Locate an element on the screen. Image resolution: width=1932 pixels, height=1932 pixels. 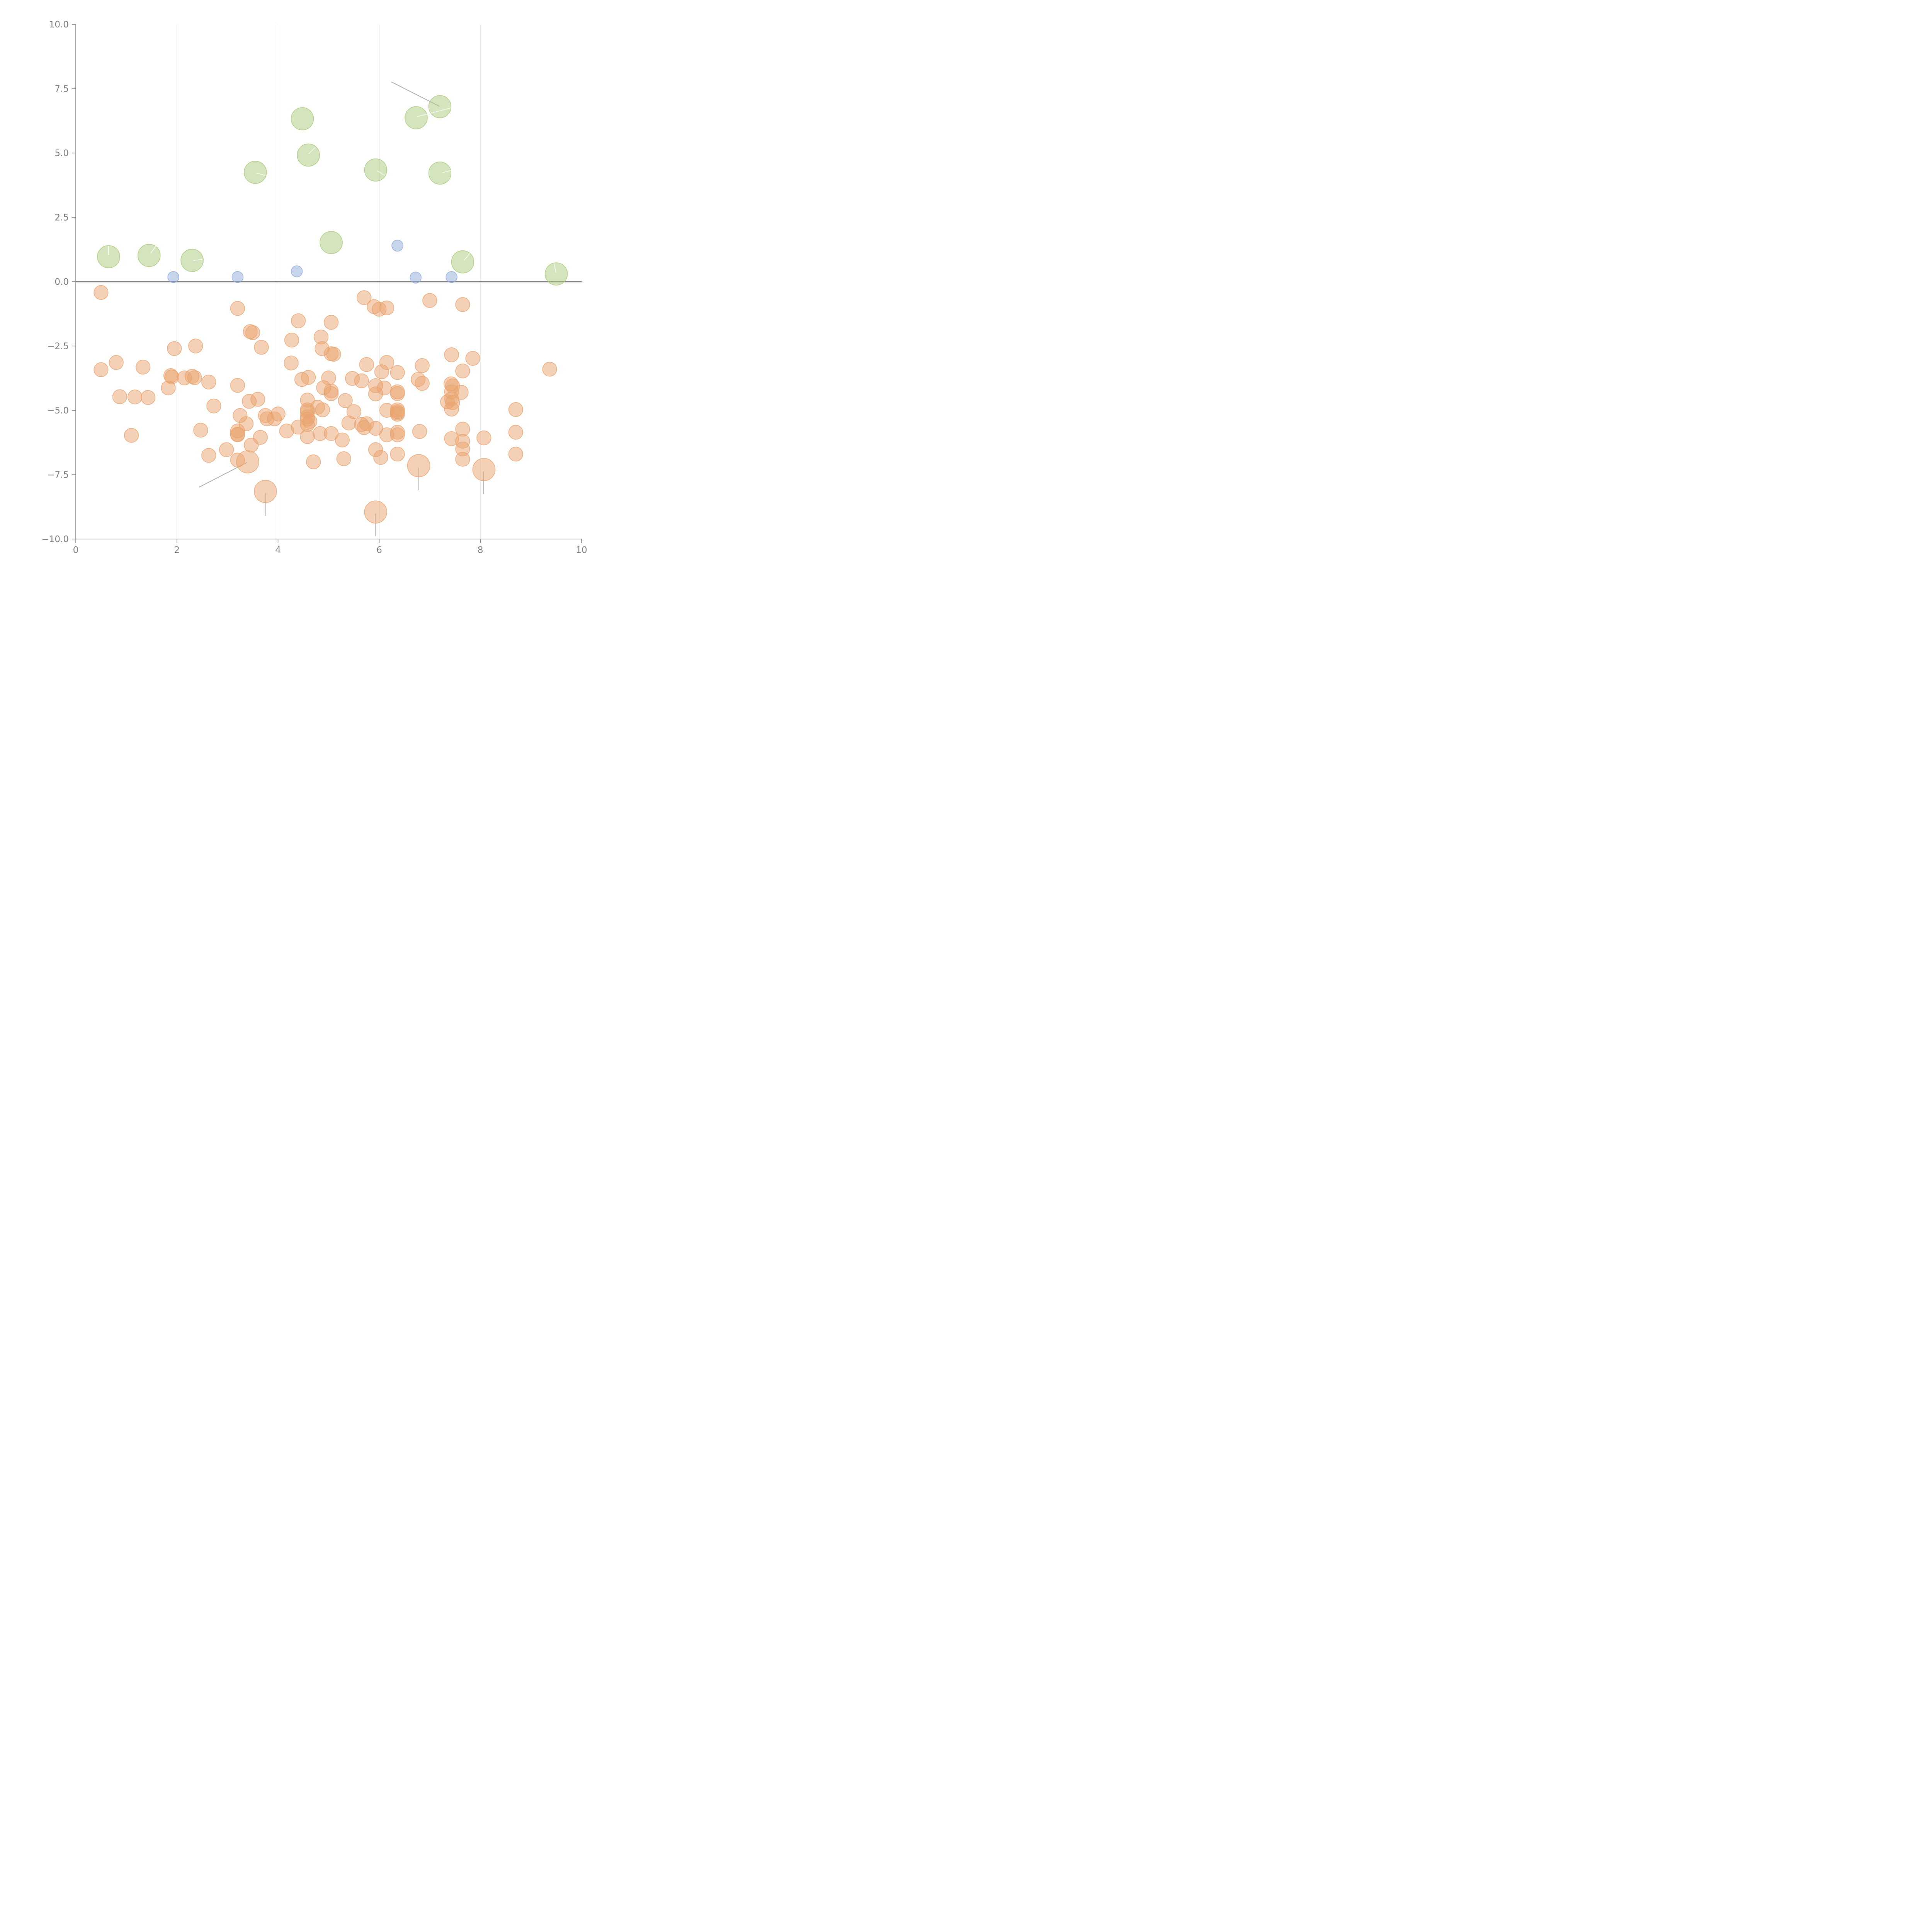
y-tick-label: −7.5 is located at coordinates (58, 475).